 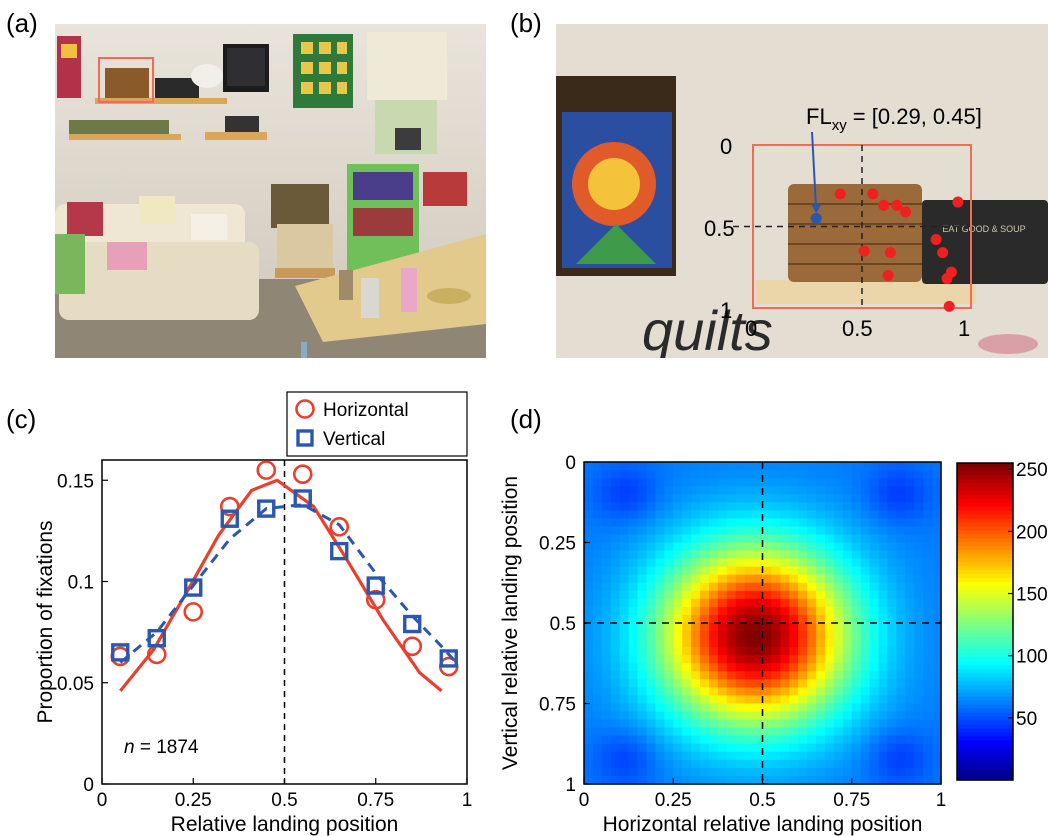 I want to click on panel-label-d: (d), so click(x=526, y=419).